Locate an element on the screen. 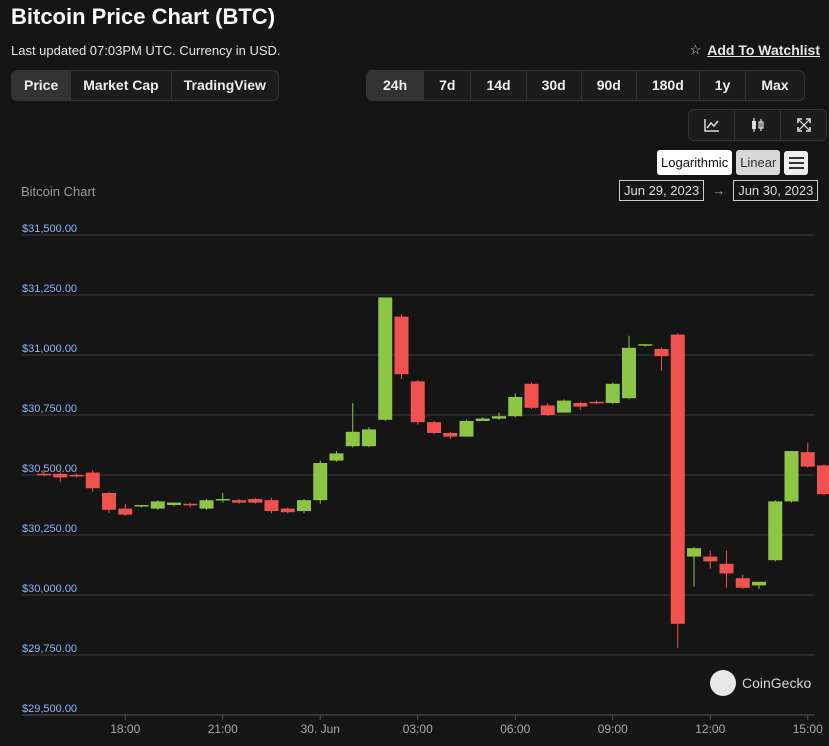 The image size is (829, 746). y-tick-label: $30,500.00 is located at coordinates (49, 469).